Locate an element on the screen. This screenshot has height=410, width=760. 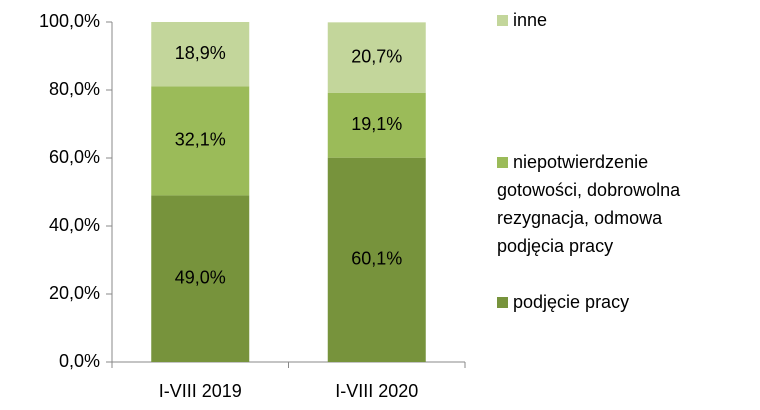
y-tick-label: 20,0% is located at coordinates (74, 293).